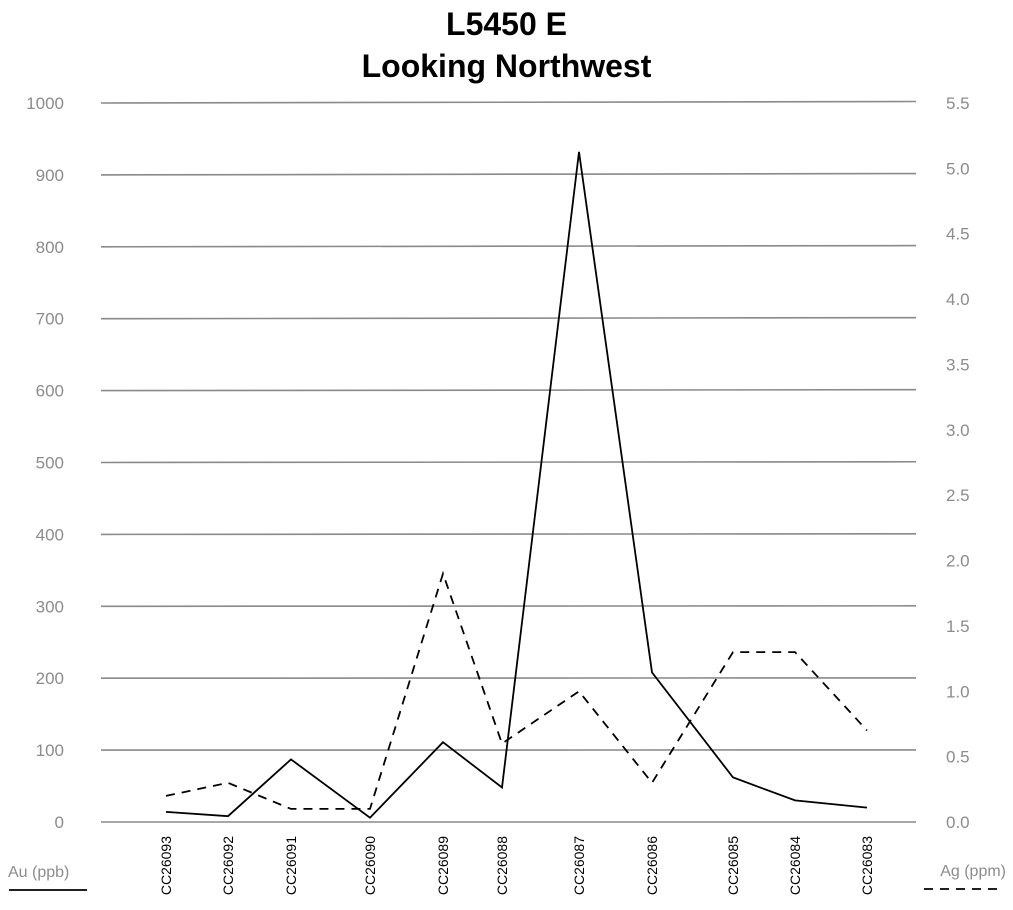 The image size is (1013, 910). Describe the element at coordinates (958, 299) in the screenshot. I see `y-right-tick-label: 4.0` at that location.